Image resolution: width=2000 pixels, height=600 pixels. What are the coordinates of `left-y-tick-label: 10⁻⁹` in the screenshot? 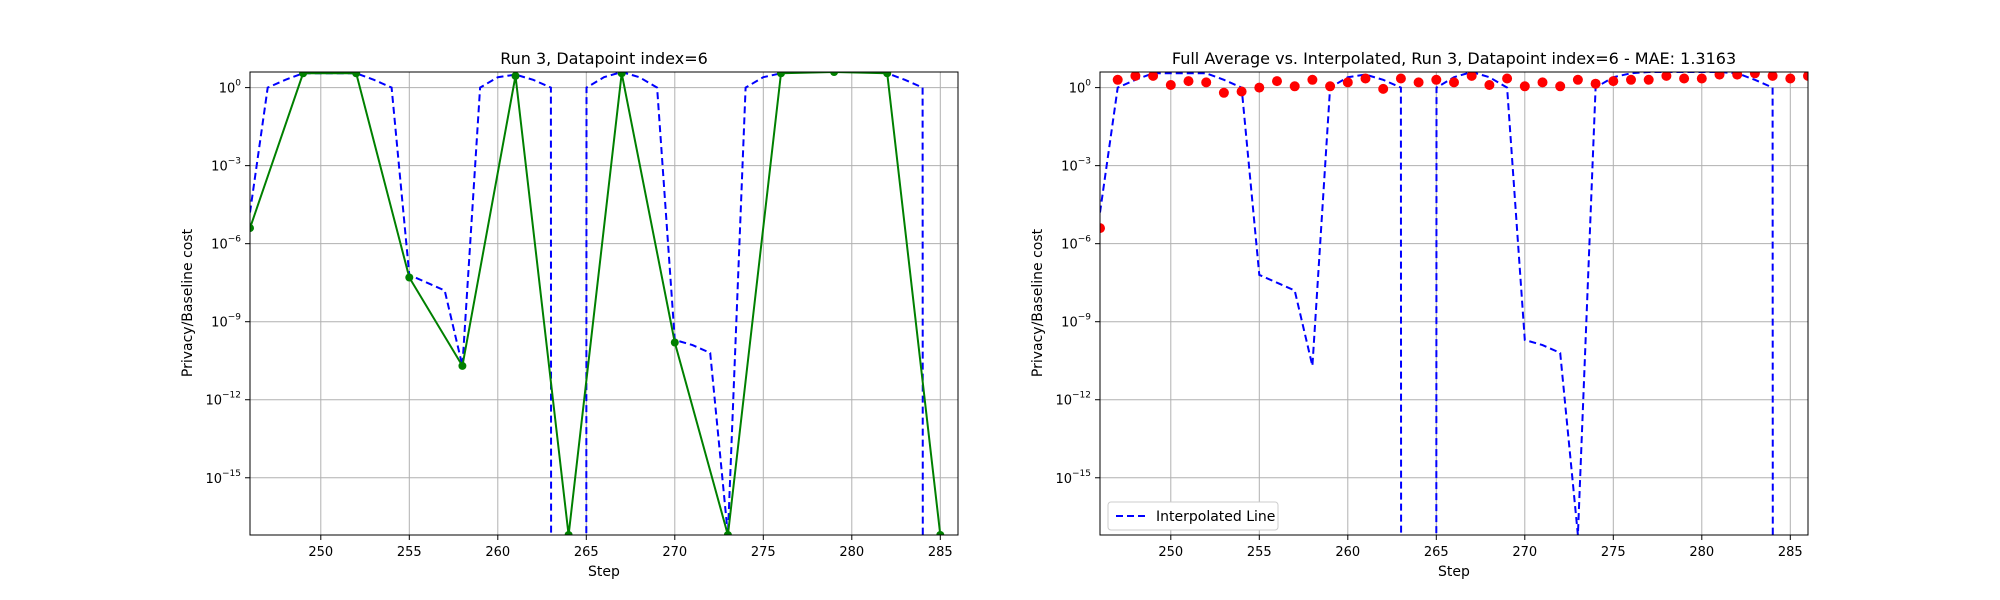 It's located at (226, 322).